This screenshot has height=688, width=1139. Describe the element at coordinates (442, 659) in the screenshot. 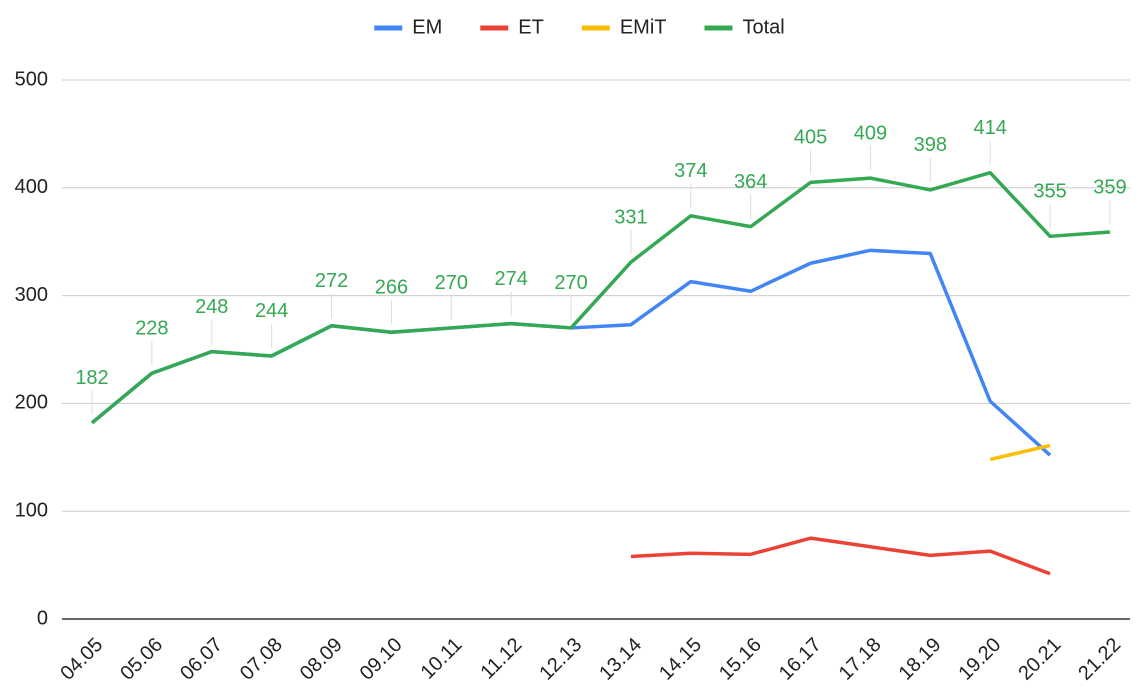

I see `x-tick-label: 10.11` at that location.